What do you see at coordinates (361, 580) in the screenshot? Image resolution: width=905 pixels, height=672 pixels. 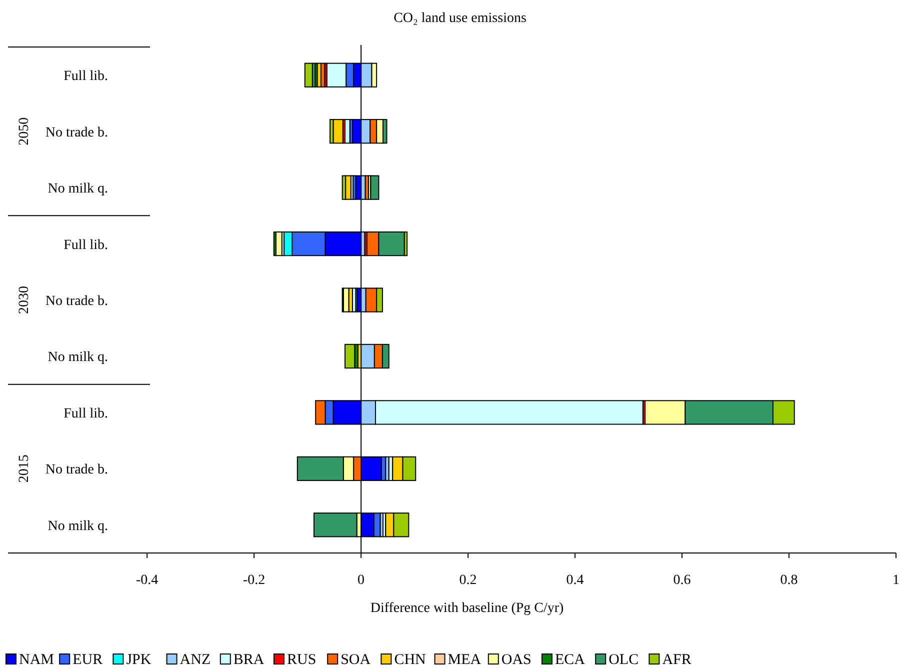 I see `x-tick-label: 0` at bounding box center [361, 580].